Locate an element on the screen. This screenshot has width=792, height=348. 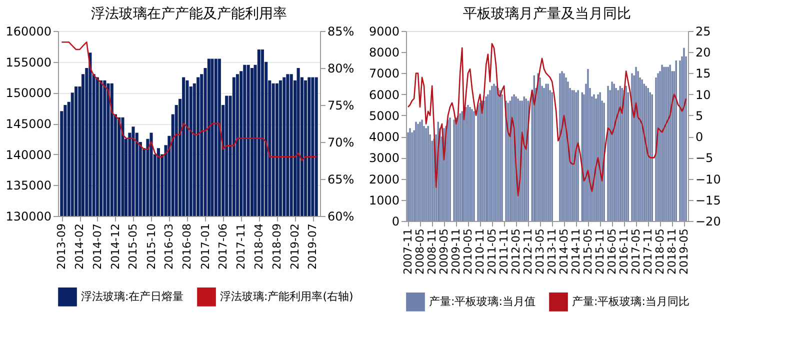
y-tick-label: 0 is located at coordinates (396, 221).